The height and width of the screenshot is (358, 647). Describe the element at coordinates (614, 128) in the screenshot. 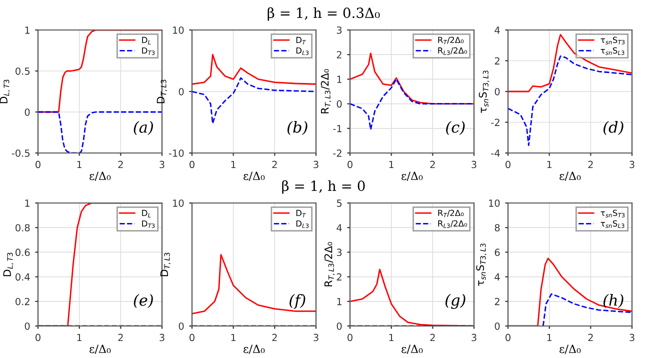

I see `annotation: (d)` at that location.